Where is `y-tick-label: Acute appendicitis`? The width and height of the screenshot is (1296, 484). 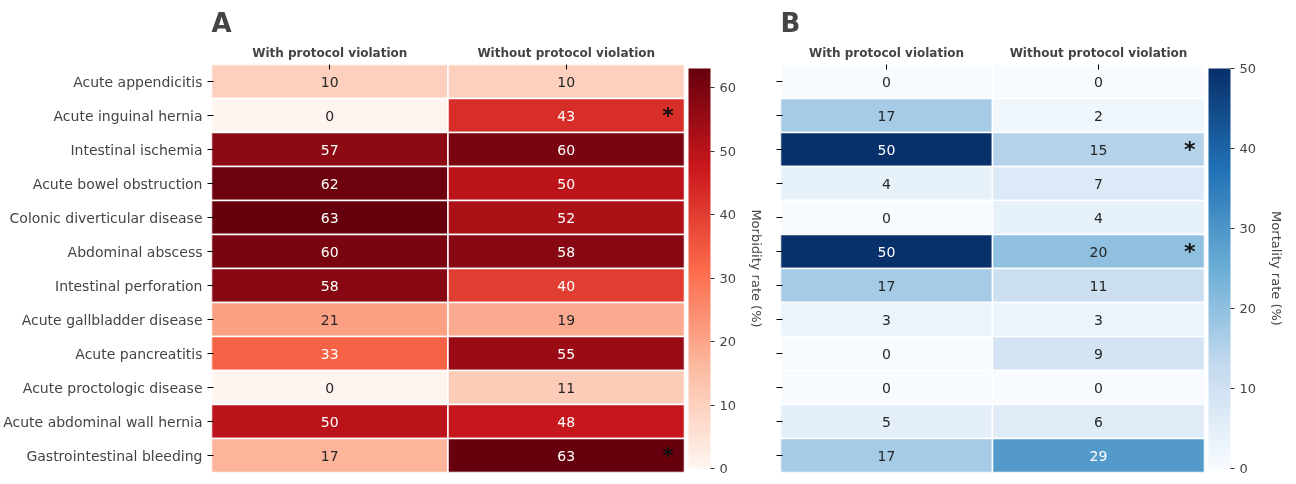 y-tick-label: Acute appendicitis is located at coordinates (138, 81).